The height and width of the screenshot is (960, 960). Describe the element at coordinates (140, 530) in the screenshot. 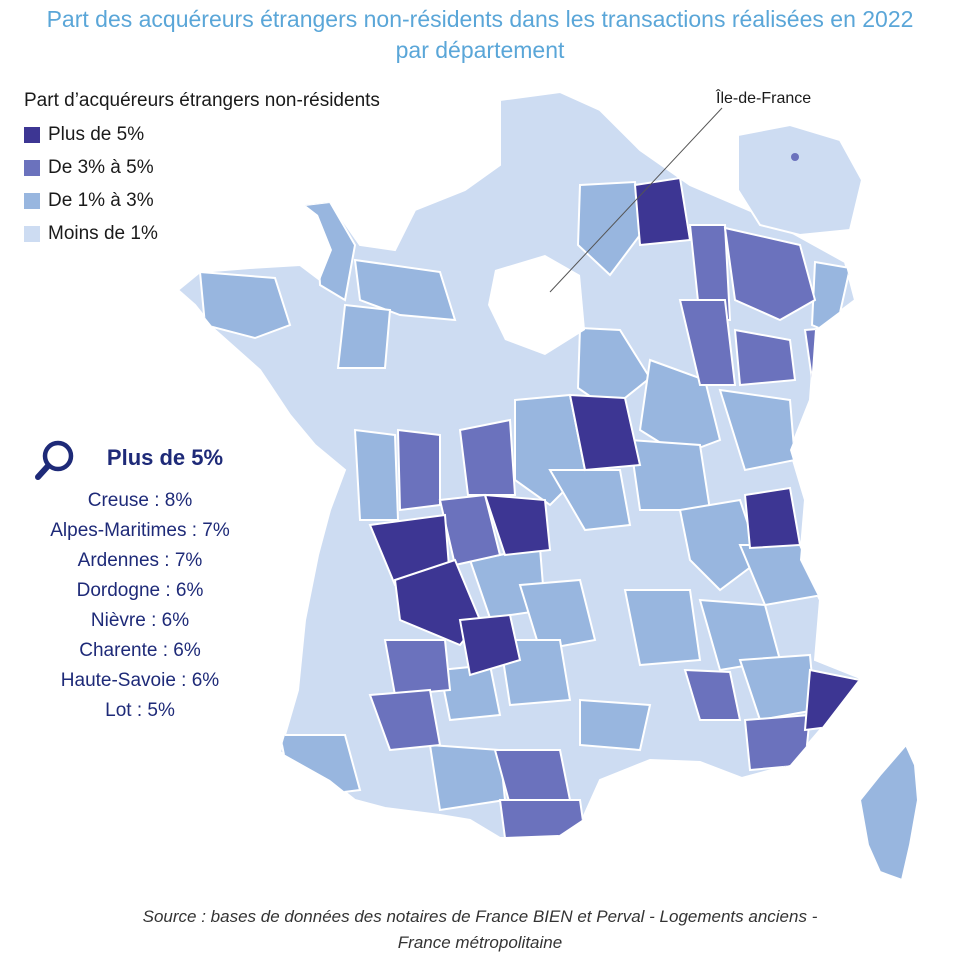

I see `top-item-alpes-maritimes: Alpes-Maritimes : 7%` at that location.